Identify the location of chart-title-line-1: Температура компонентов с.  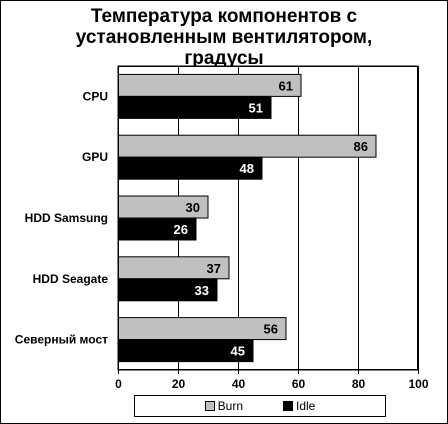
(224, 16).